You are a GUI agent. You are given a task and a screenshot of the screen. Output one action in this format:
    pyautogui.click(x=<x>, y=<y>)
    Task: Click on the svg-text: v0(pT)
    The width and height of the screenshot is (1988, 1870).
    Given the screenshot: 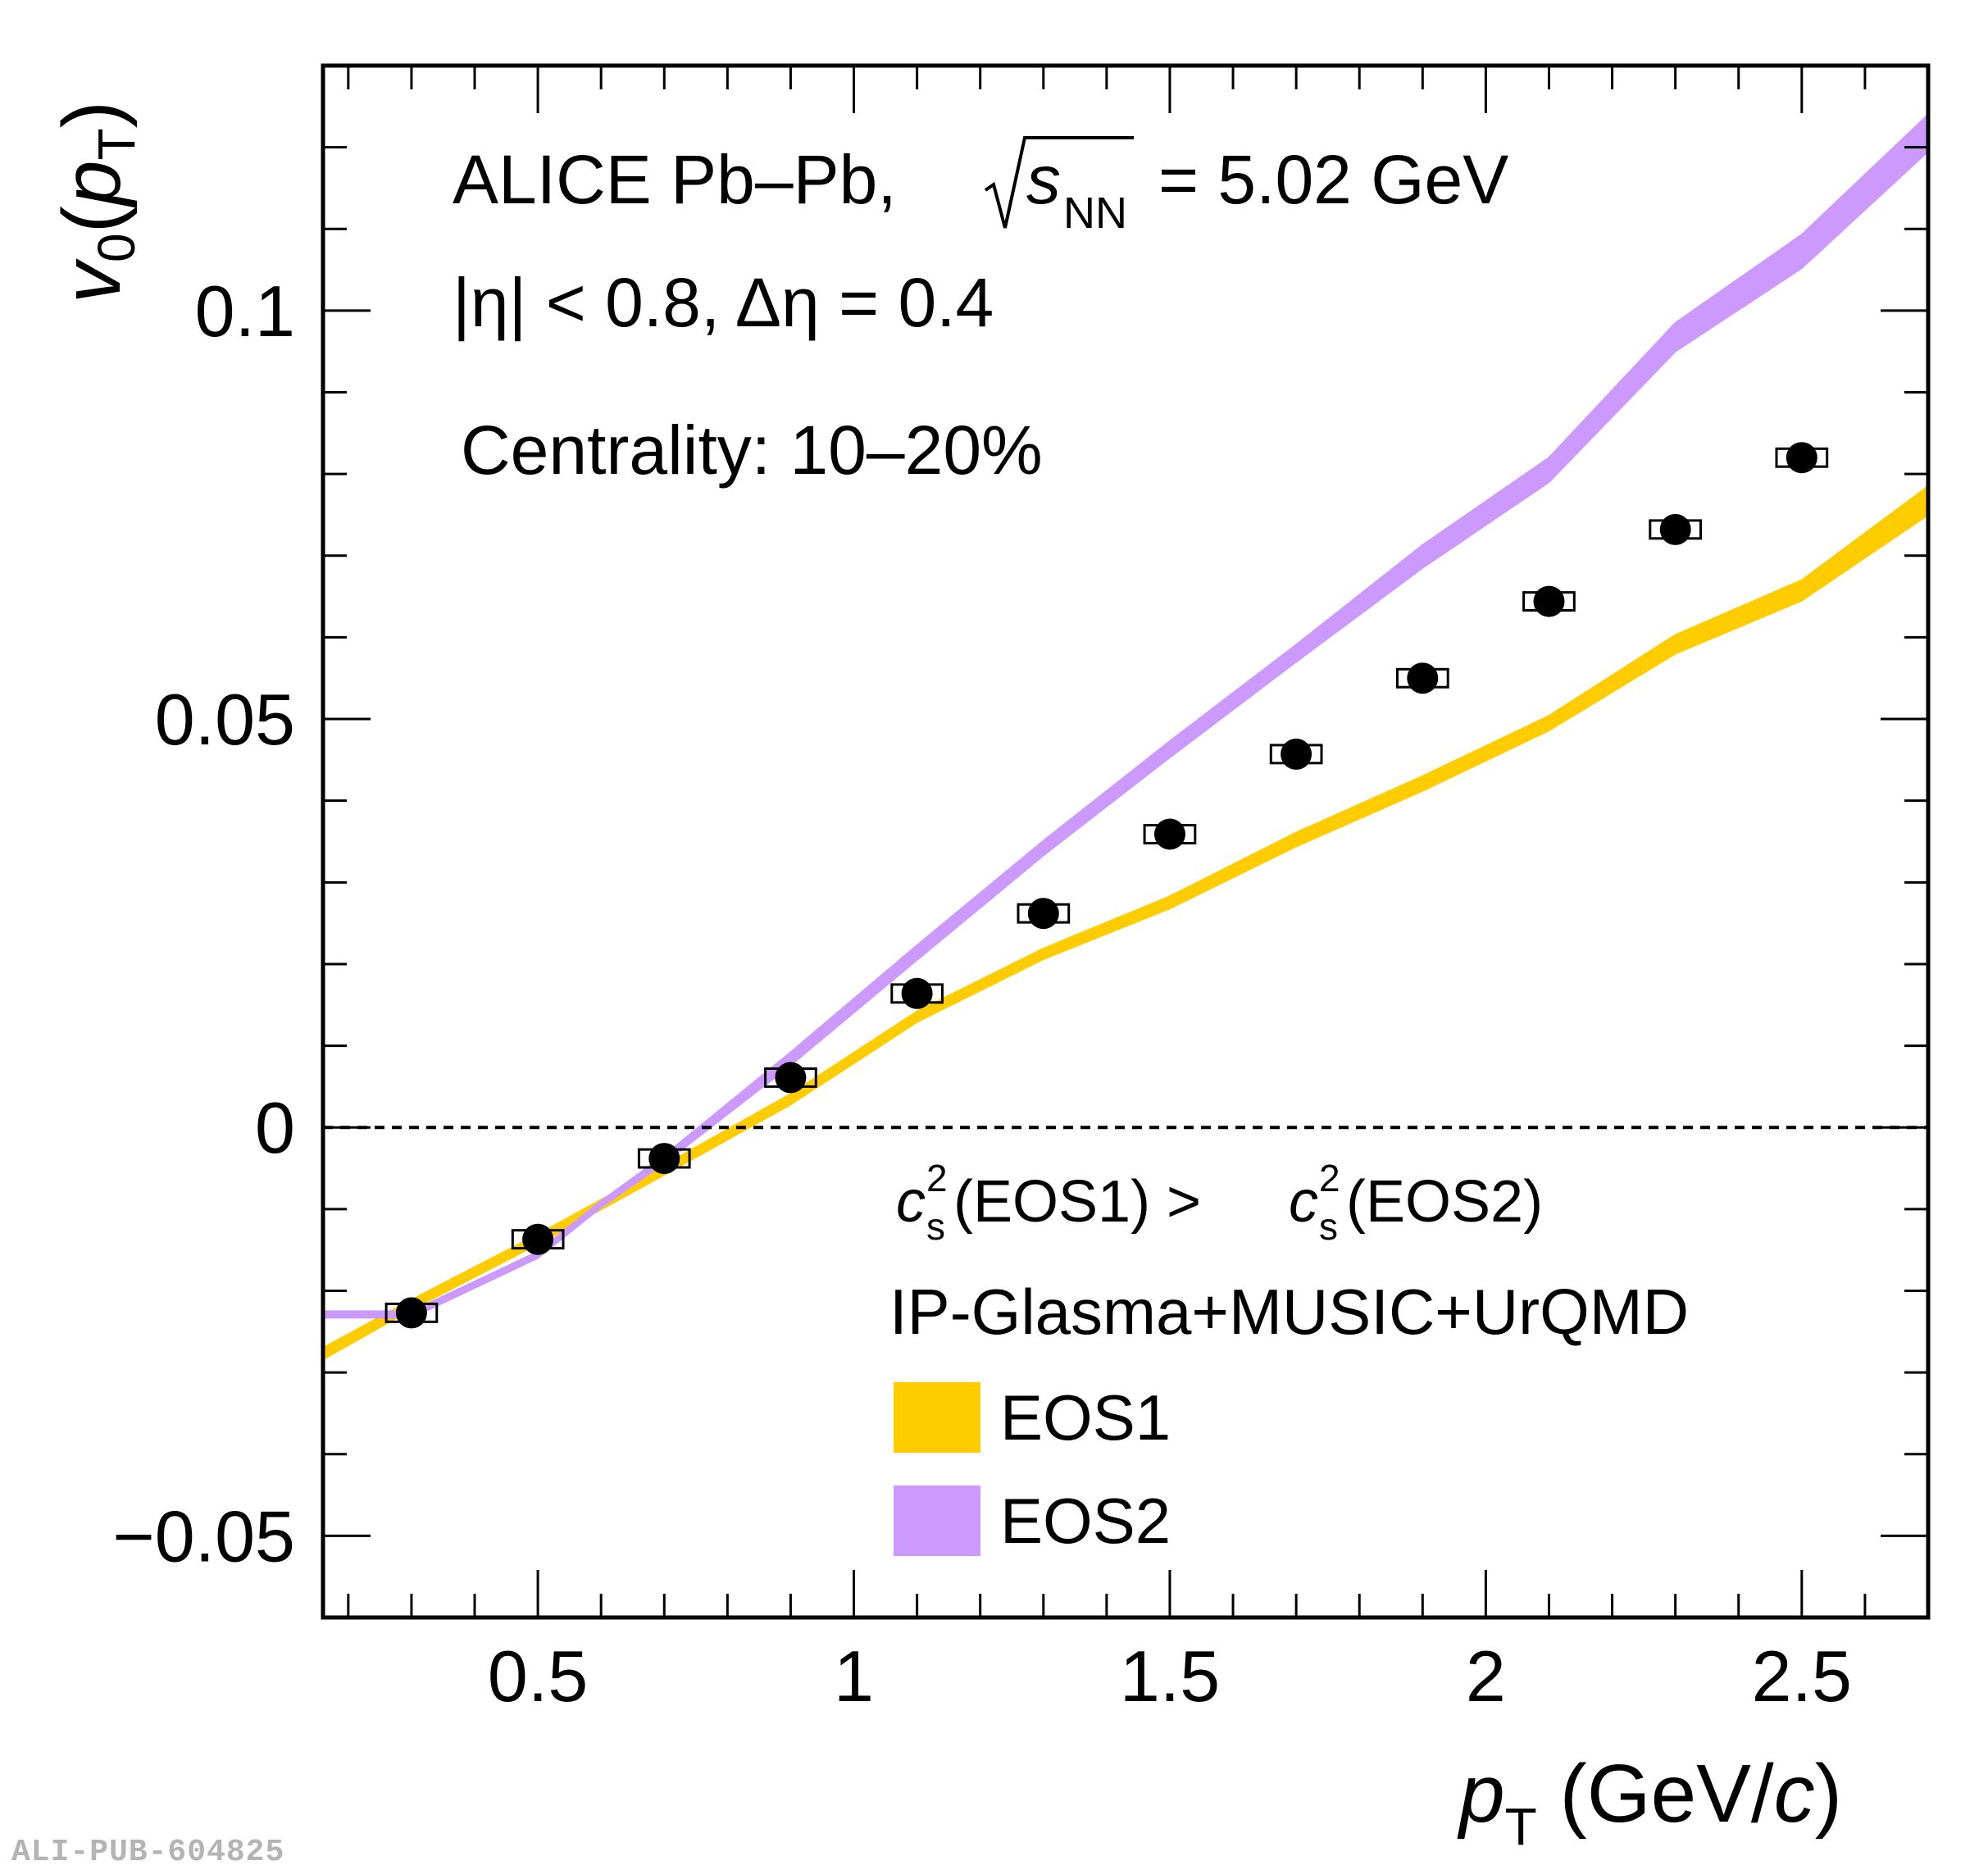 What is the action you would take?
    pyautogui.click(x=96, y=202)
    